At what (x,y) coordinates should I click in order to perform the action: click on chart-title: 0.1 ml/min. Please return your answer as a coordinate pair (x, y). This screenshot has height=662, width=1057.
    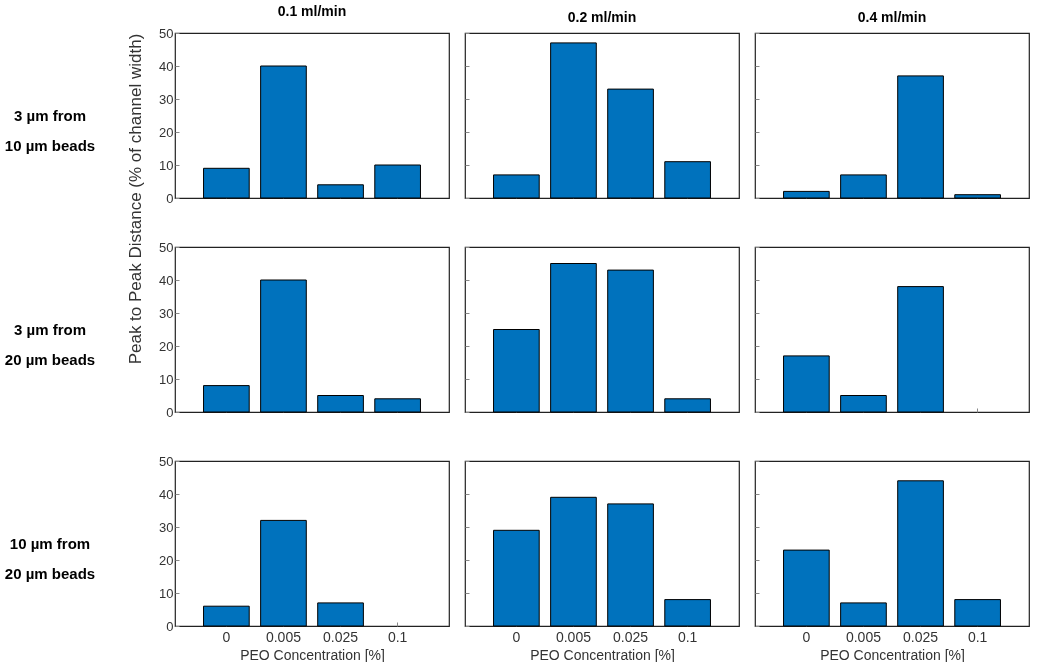
    Looking at the image, I should click on (312, 11).